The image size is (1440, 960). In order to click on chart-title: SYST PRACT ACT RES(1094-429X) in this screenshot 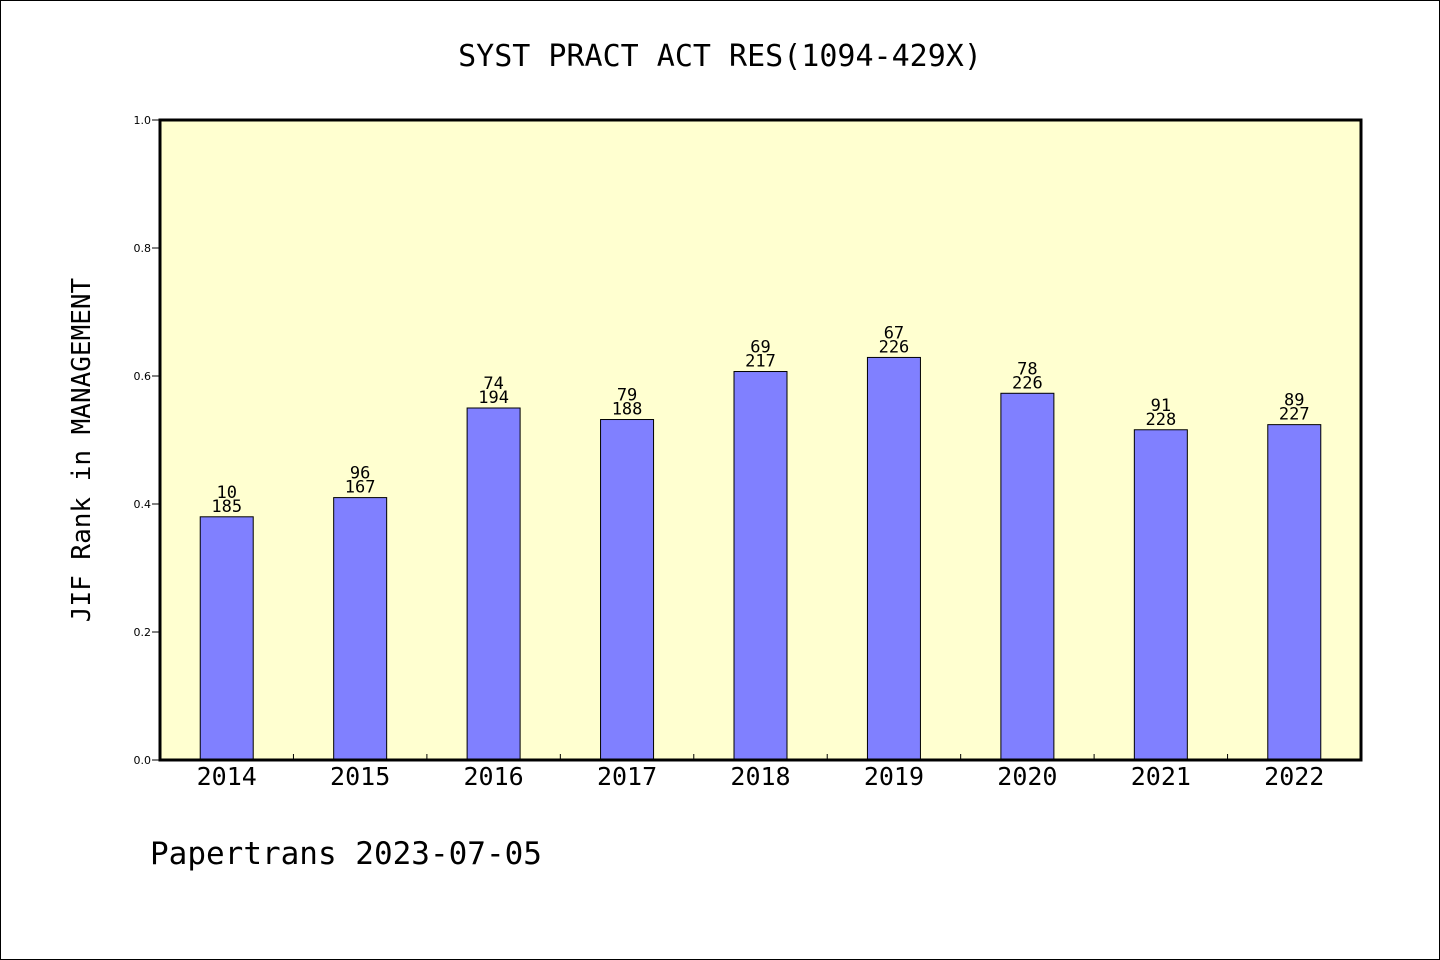, I will do `click(720, 56)`.